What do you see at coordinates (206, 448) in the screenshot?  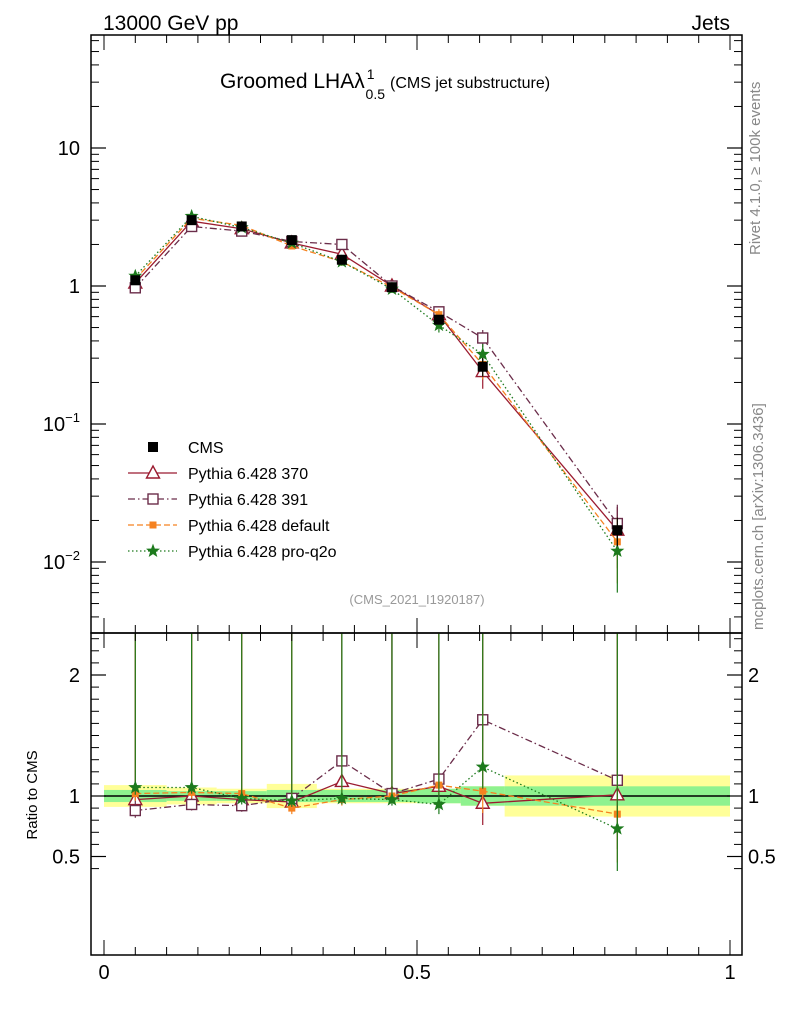 I see `legend-label-cms: CMS` at bounding box center [206, 448].